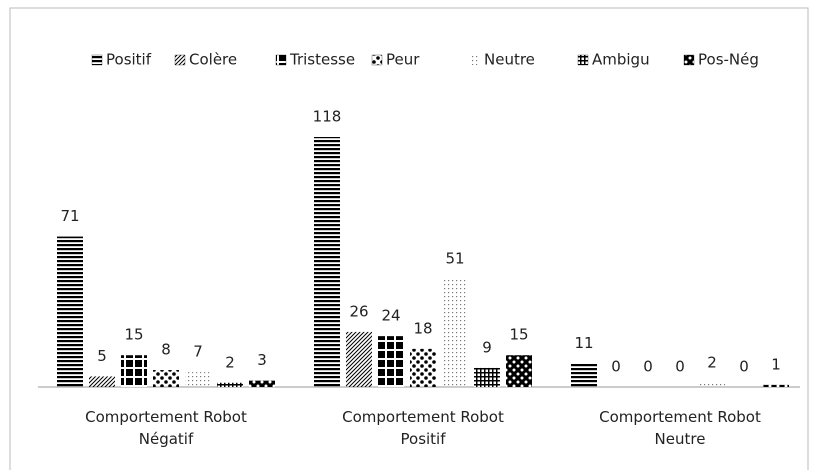 This screenshot has height=470, width=823. What do you see at coordinates (509, 60) in the screenshot?
I see `legend-label: Neutre` at bounding box center [509, 60].